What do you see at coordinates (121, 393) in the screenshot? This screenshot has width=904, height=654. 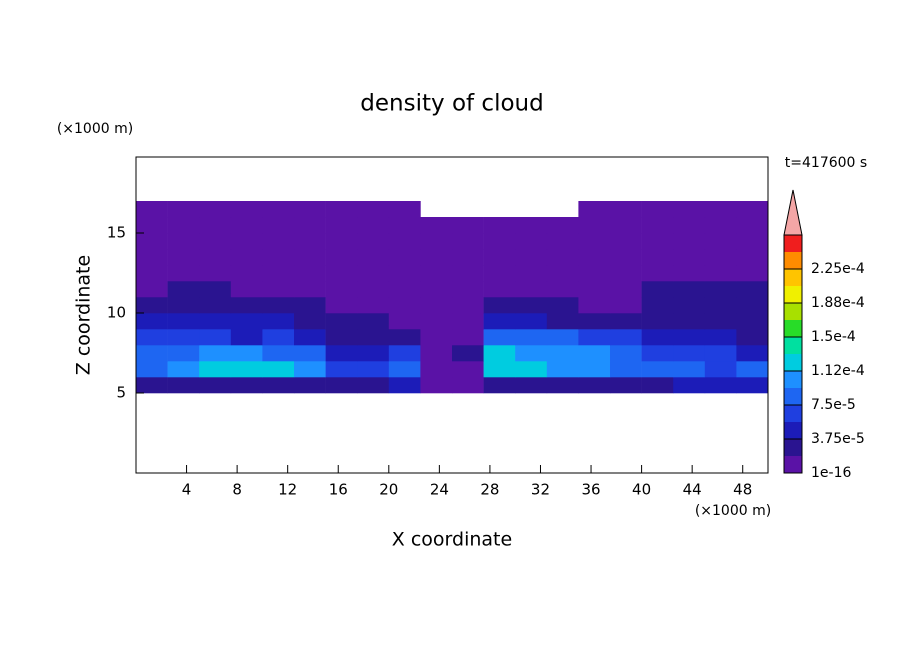 I see `y-tick-label: 5` at bounding box center [121, 393].